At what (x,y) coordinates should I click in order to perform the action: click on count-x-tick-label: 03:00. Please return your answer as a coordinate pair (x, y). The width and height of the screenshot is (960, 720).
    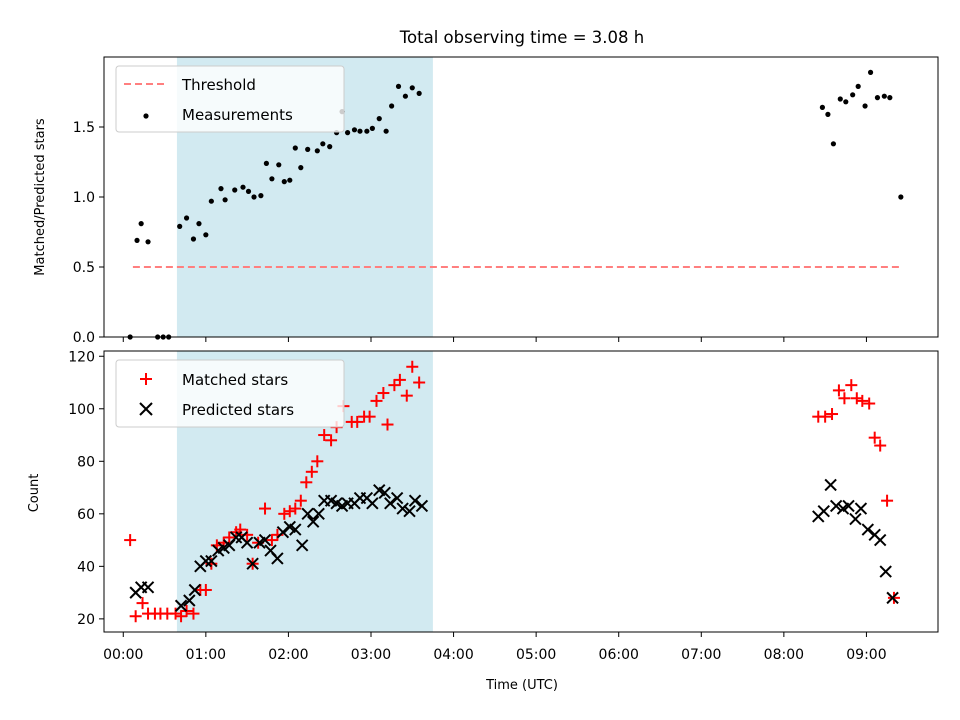
    Looking at the image, I should click on (371, 655).